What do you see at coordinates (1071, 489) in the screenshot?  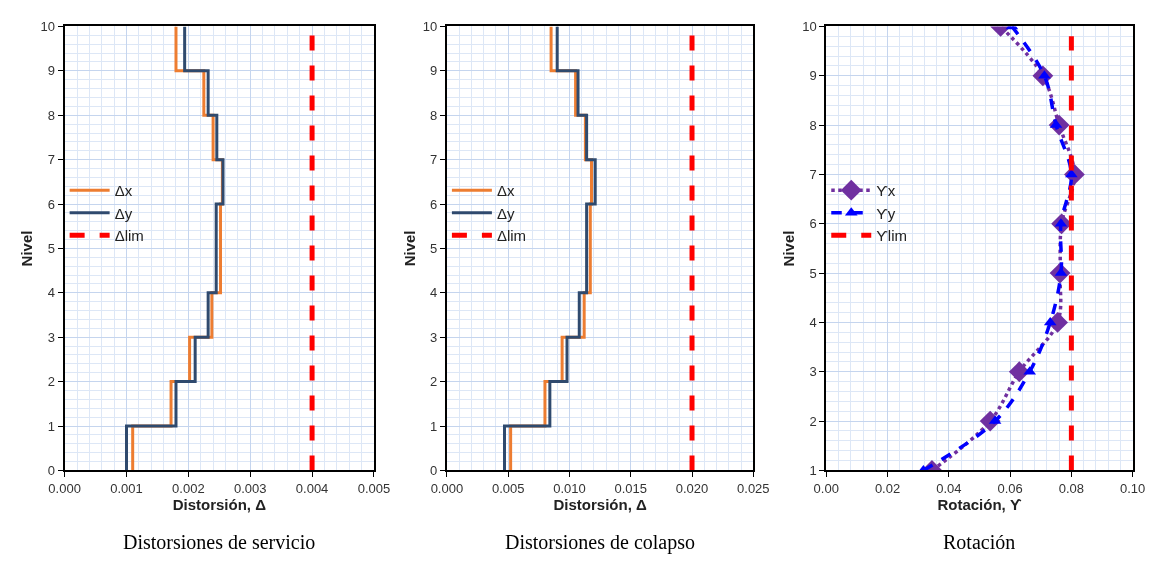 I see `x-tick-label: 0.08` at bounding box center [1071, 489].